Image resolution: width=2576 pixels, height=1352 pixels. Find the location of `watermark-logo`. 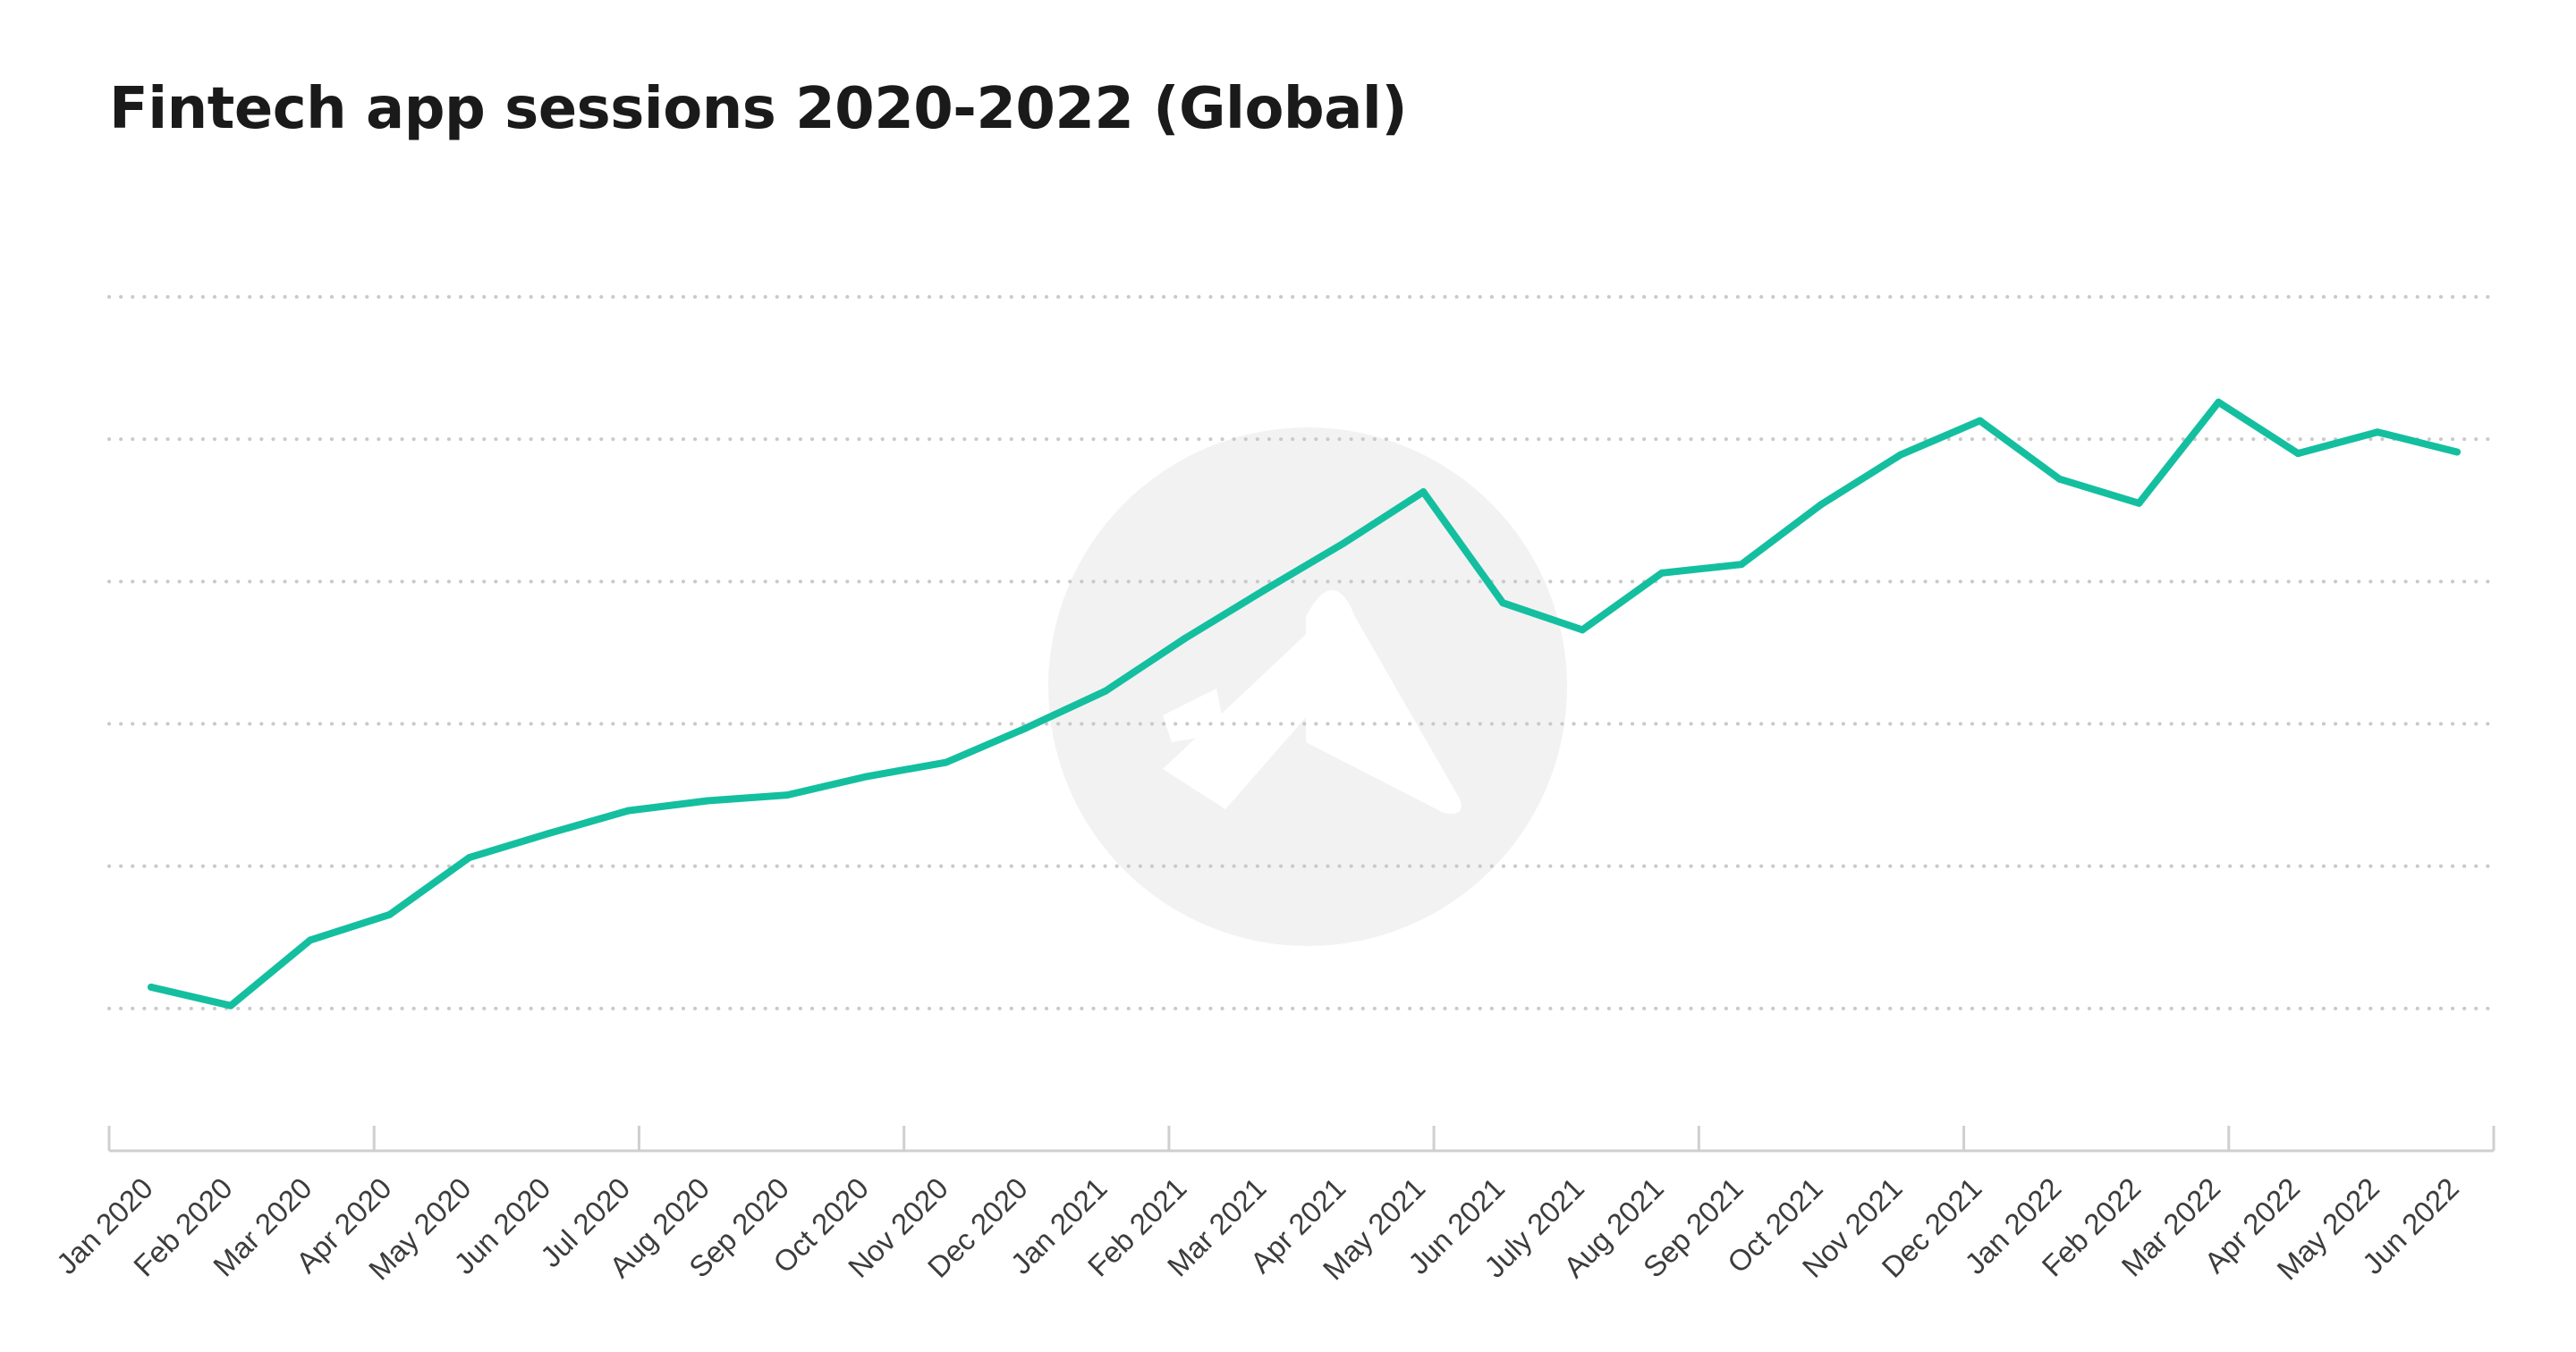

watermark-logo is located at coordinates (1307, 686).